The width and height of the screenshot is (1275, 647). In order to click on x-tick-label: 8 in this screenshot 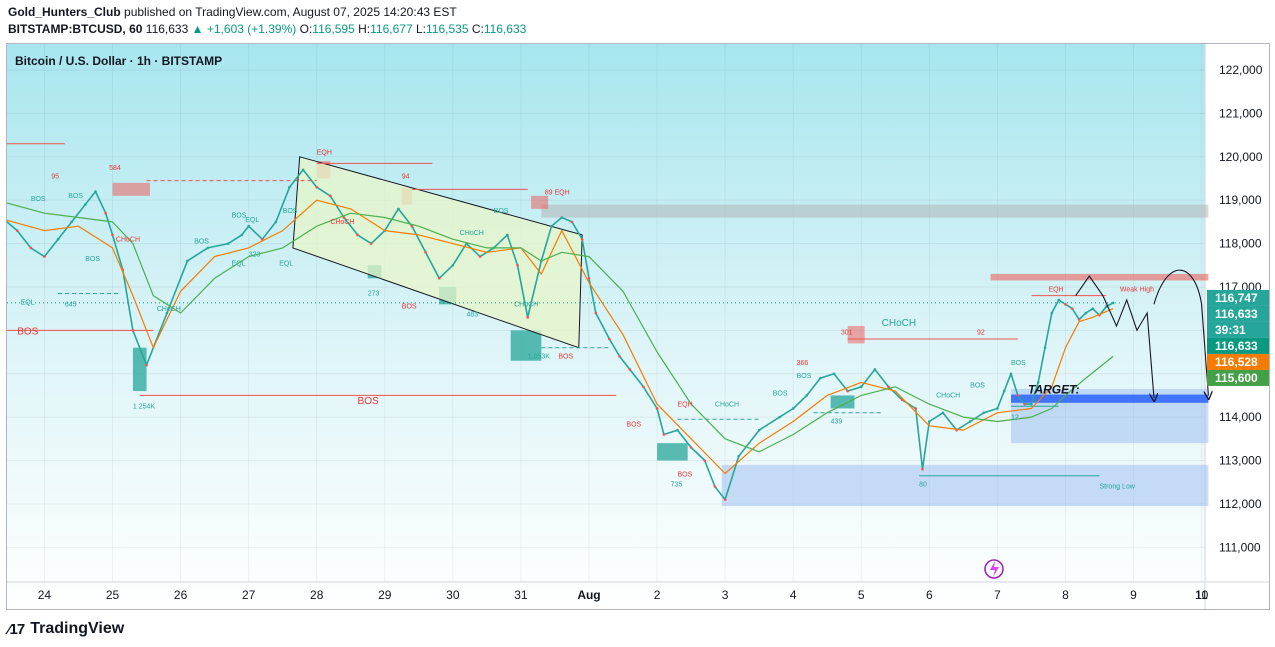, I will do `click(1065, 595)`.